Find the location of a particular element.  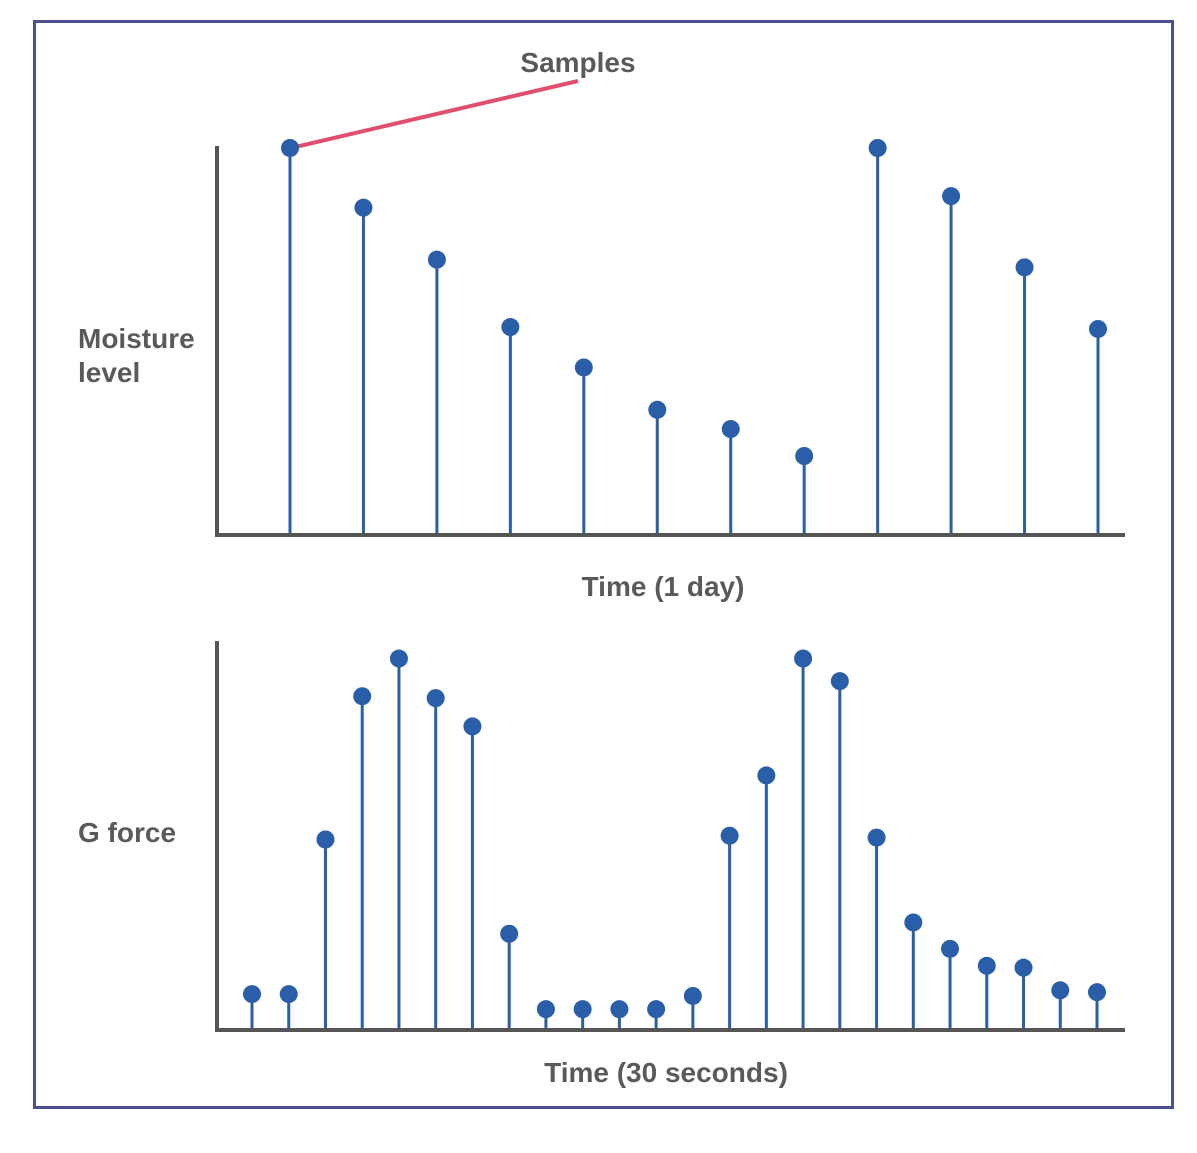

gforce-x-label: Time (30 seconds) is located at coordinates (666, 1072).